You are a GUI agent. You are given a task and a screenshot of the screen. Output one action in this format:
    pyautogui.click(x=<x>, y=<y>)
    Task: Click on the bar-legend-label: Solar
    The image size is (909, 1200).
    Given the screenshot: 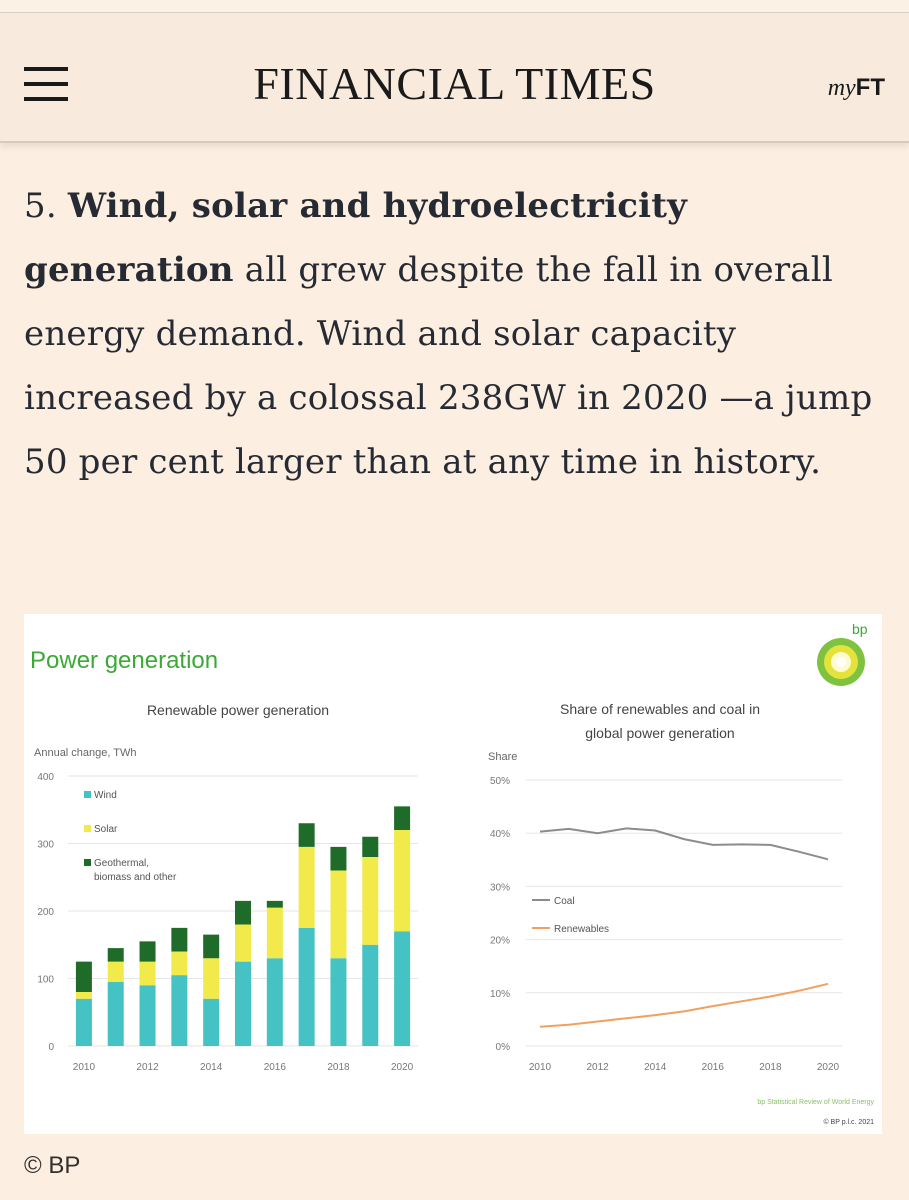 What is the action you would take?
    pyautogui.click(x=106, y=829)
    